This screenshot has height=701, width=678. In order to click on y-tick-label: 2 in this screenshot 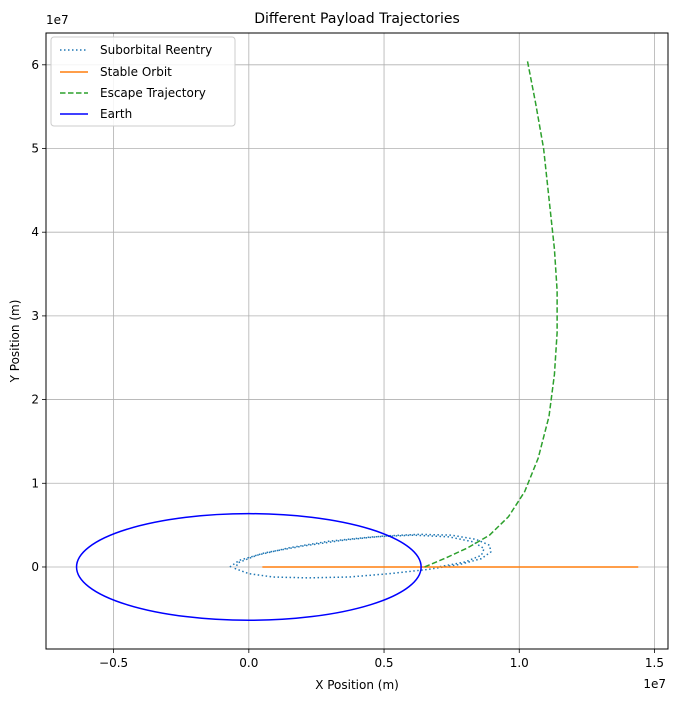, I will do `click(35, 400)`.